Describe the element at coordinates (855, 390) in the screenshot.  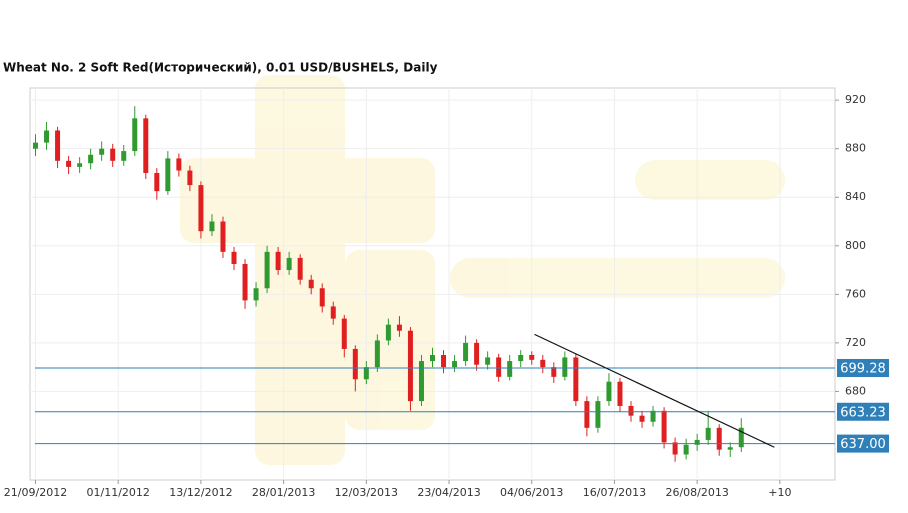
I see `y-tick-label: 680` at that location.